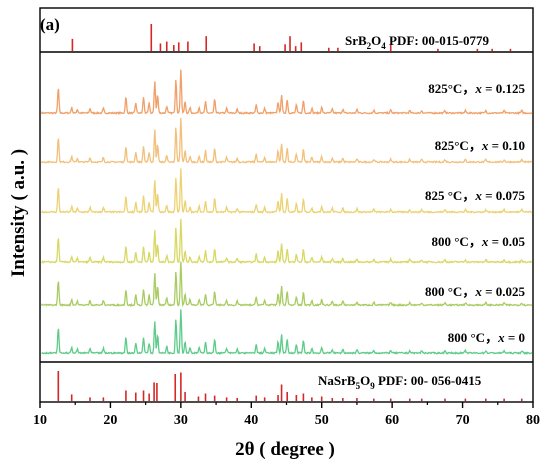 The height and width of the screenshot is (466, 550). Describe the element at coordinates (285, 449) in the screenshot. I see `x-axis-label: 2θ ( degree )` at that location.